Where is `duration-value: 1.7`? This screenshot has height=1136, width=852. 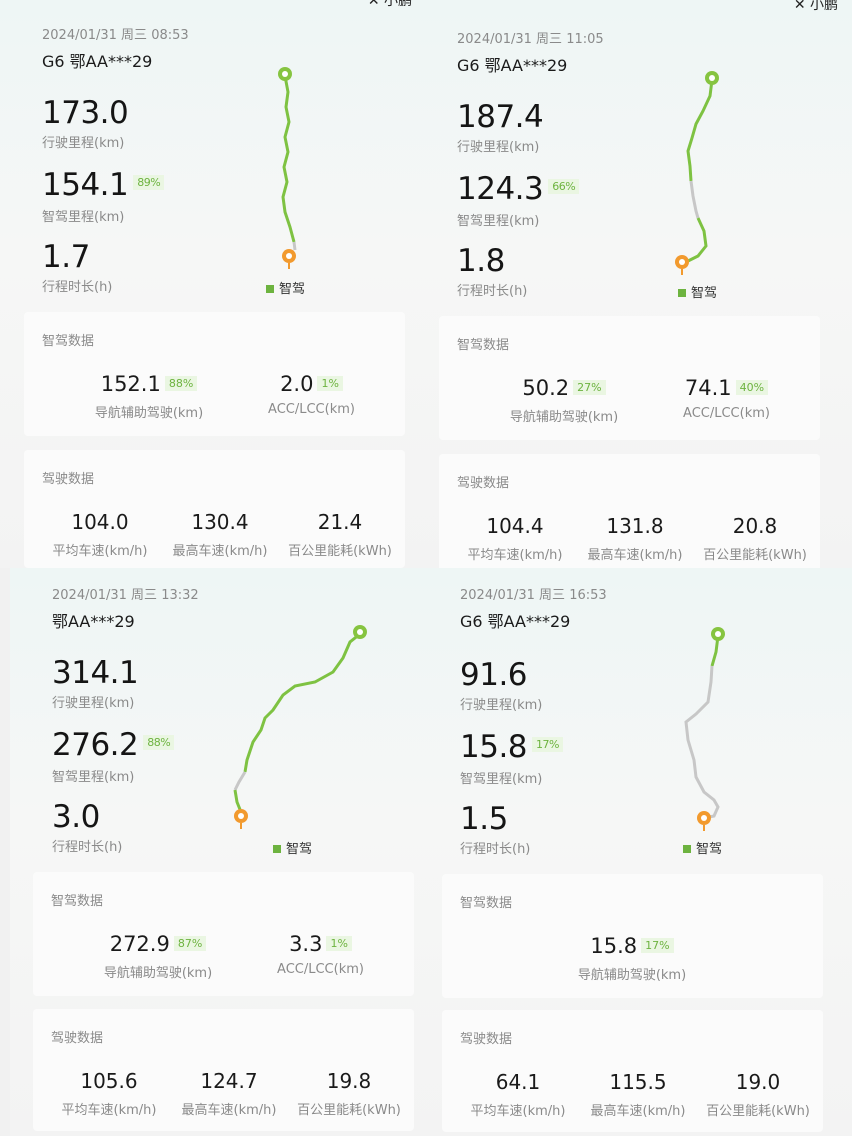
duration-value: 1.7 is located at coordinates (66, 257).